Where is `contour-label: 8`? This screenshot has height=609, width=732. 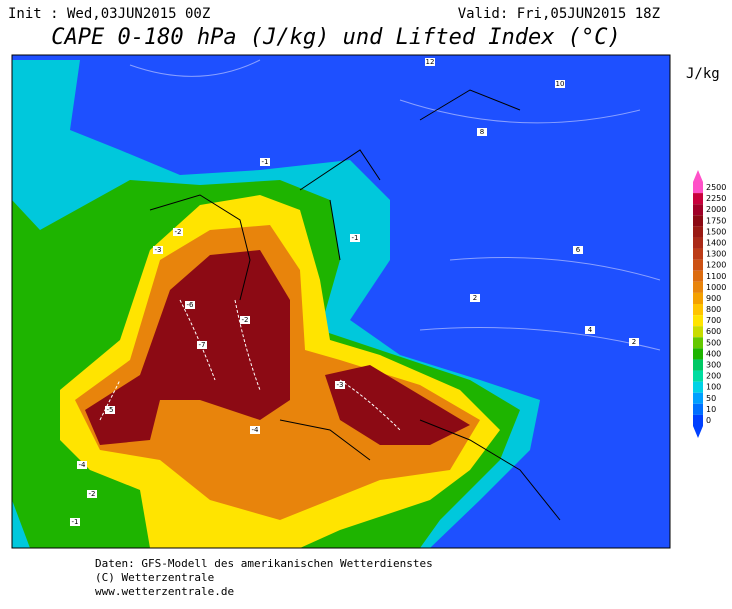 contour-label: 8 is located at coordinates (482, 132).